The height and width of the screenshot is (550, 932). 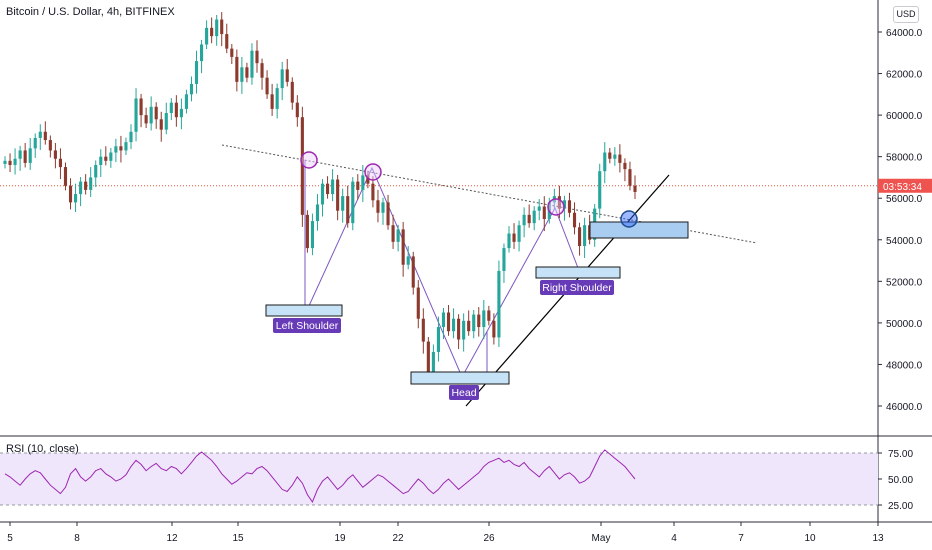 What do you see at coordinates (601, 538) in the screenshot?
I see `x-tick-label: May` at bounding box center [601, 538].